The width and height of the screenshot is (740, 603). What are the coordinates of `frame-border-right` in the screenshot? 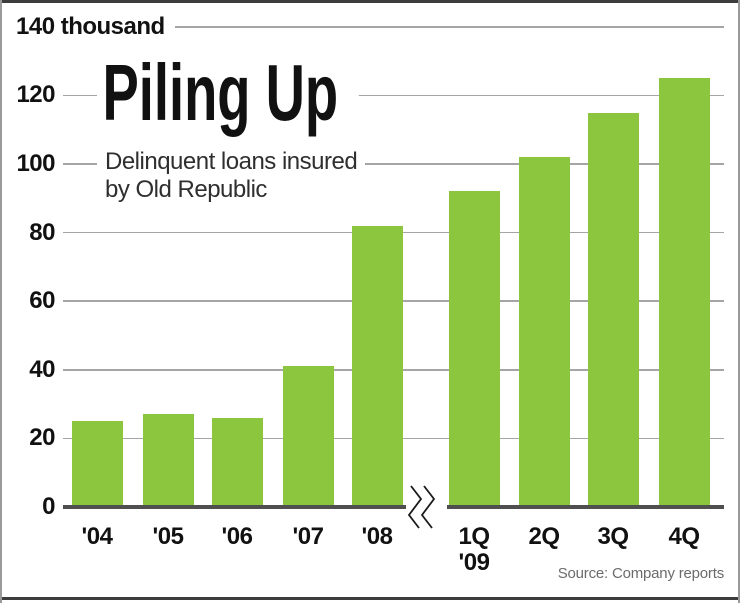 It's located at (739, 301).